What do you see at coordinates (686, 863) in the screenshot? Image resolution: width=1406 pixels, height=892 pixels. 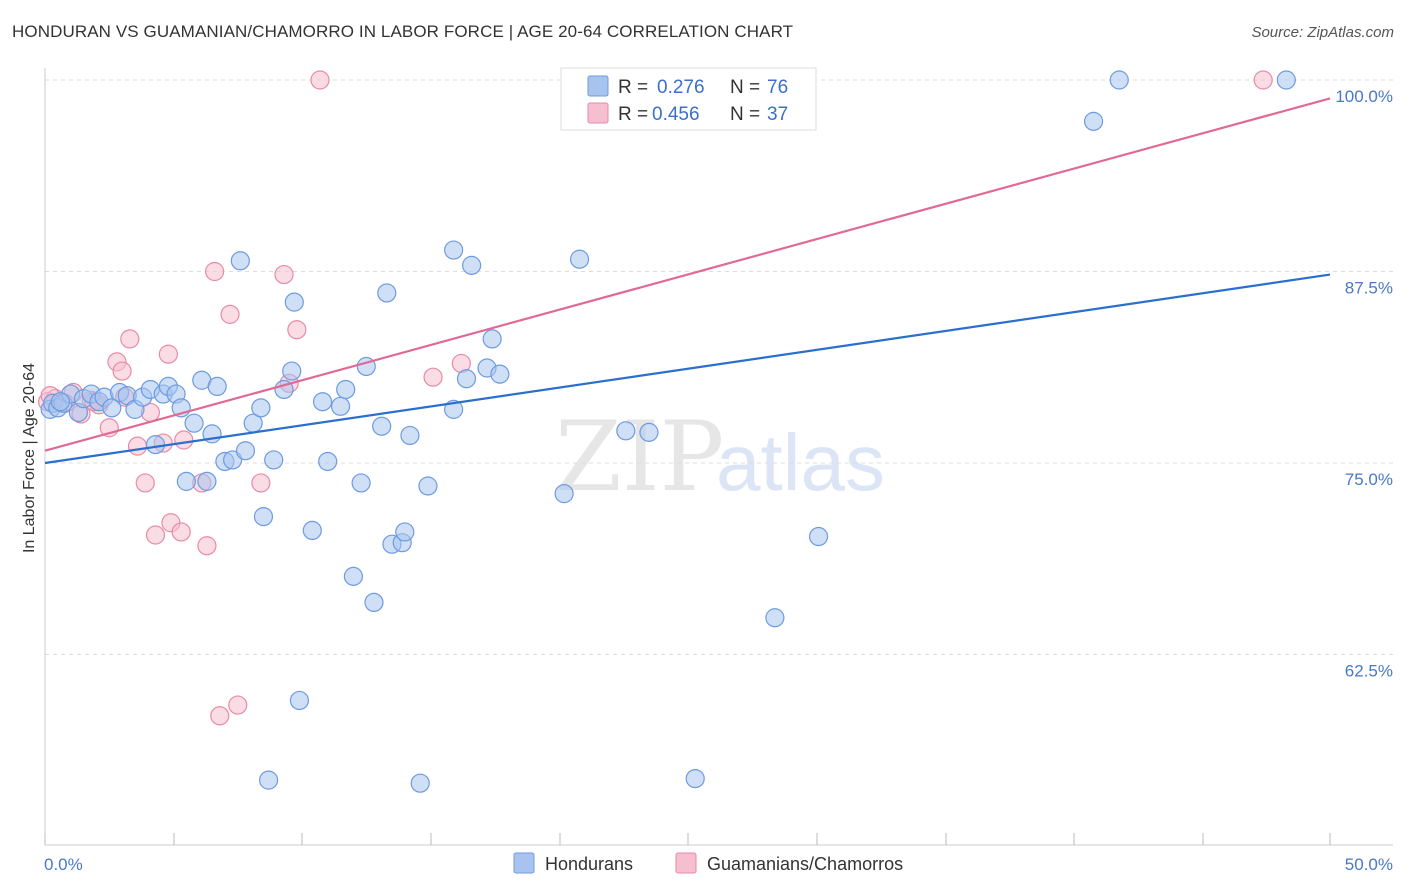 I see `bottom-legend-guam-swatch` at bounding box center [686, 863].